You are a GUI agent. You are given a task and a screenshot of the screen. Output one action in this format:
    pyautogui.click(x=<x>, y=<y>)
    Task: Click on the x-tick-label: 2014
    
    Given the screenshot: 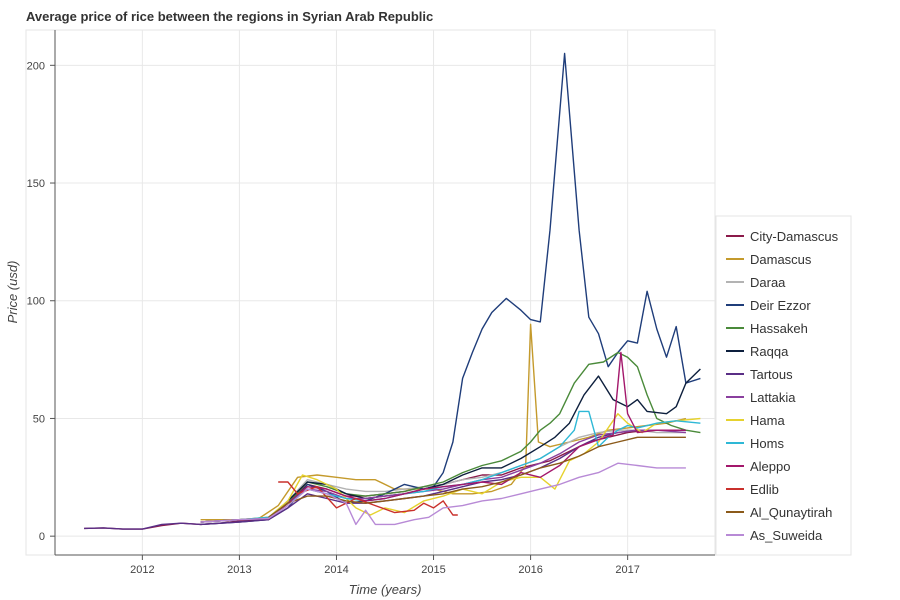 What is the action you would take?
    pyautogui.click(x=336, y=570)
    